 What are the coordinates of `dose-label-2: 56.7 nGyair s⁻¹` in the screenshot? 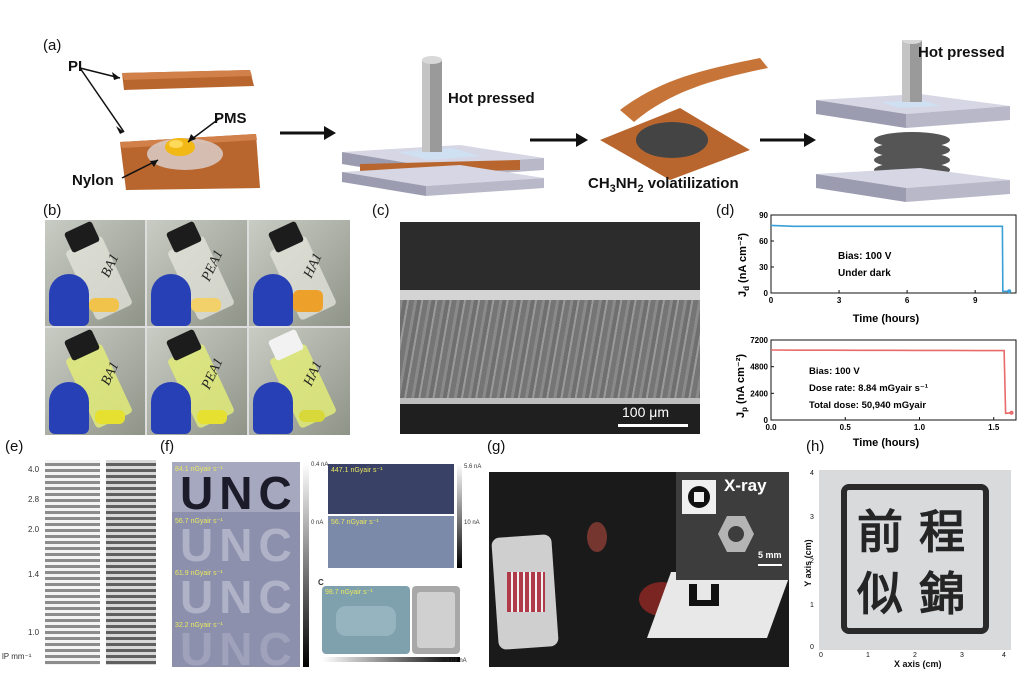 It's located at (199, 521).